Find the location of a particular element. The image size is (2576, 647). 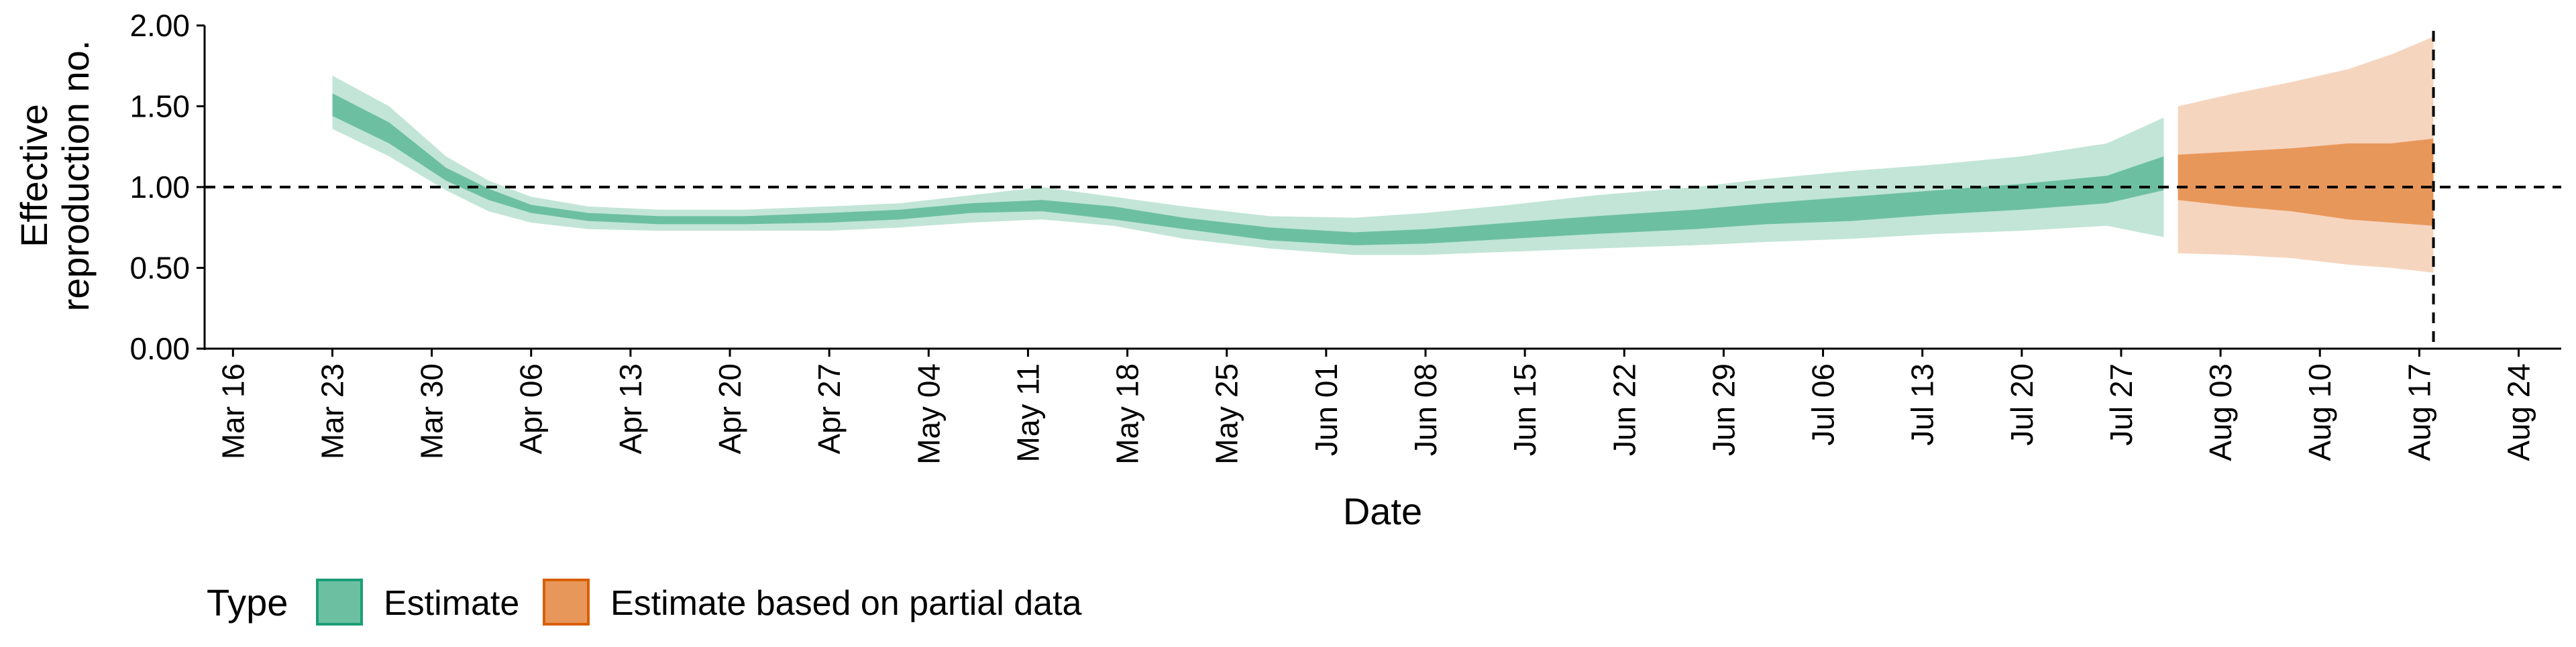

legend-swatch-partial is located at coordinates (566, 602).